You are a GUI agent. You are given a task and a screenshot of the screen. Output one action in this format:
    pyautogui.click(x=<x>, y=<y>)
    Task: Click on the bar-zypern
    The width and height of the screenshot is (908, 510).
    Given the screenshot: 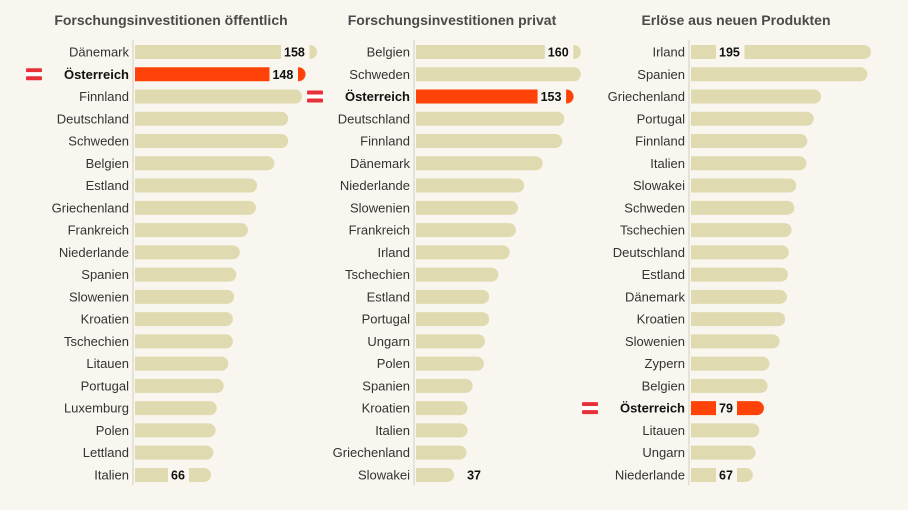 What is the action you would take?
    pyautogui.click(x=730, y=363)
    